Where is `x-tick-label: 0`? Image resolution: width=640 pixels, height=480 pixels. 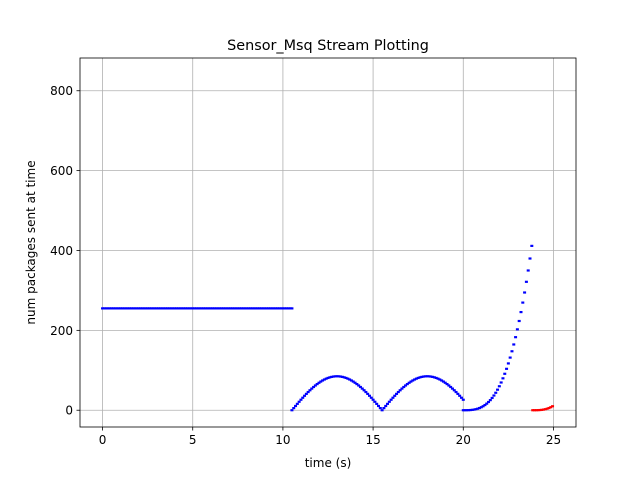
x-tick-label: 0 is located at coordinates (103, 440).